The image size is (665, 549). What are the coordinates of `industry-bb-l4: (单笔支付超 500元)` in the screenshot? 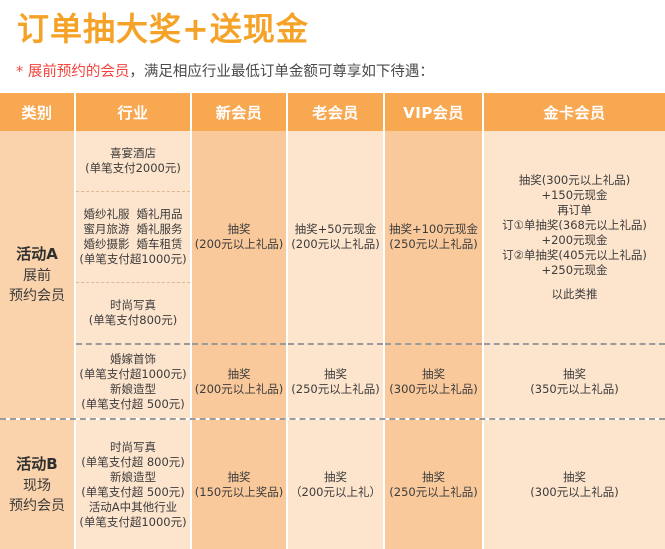 It's located at (133, 491).